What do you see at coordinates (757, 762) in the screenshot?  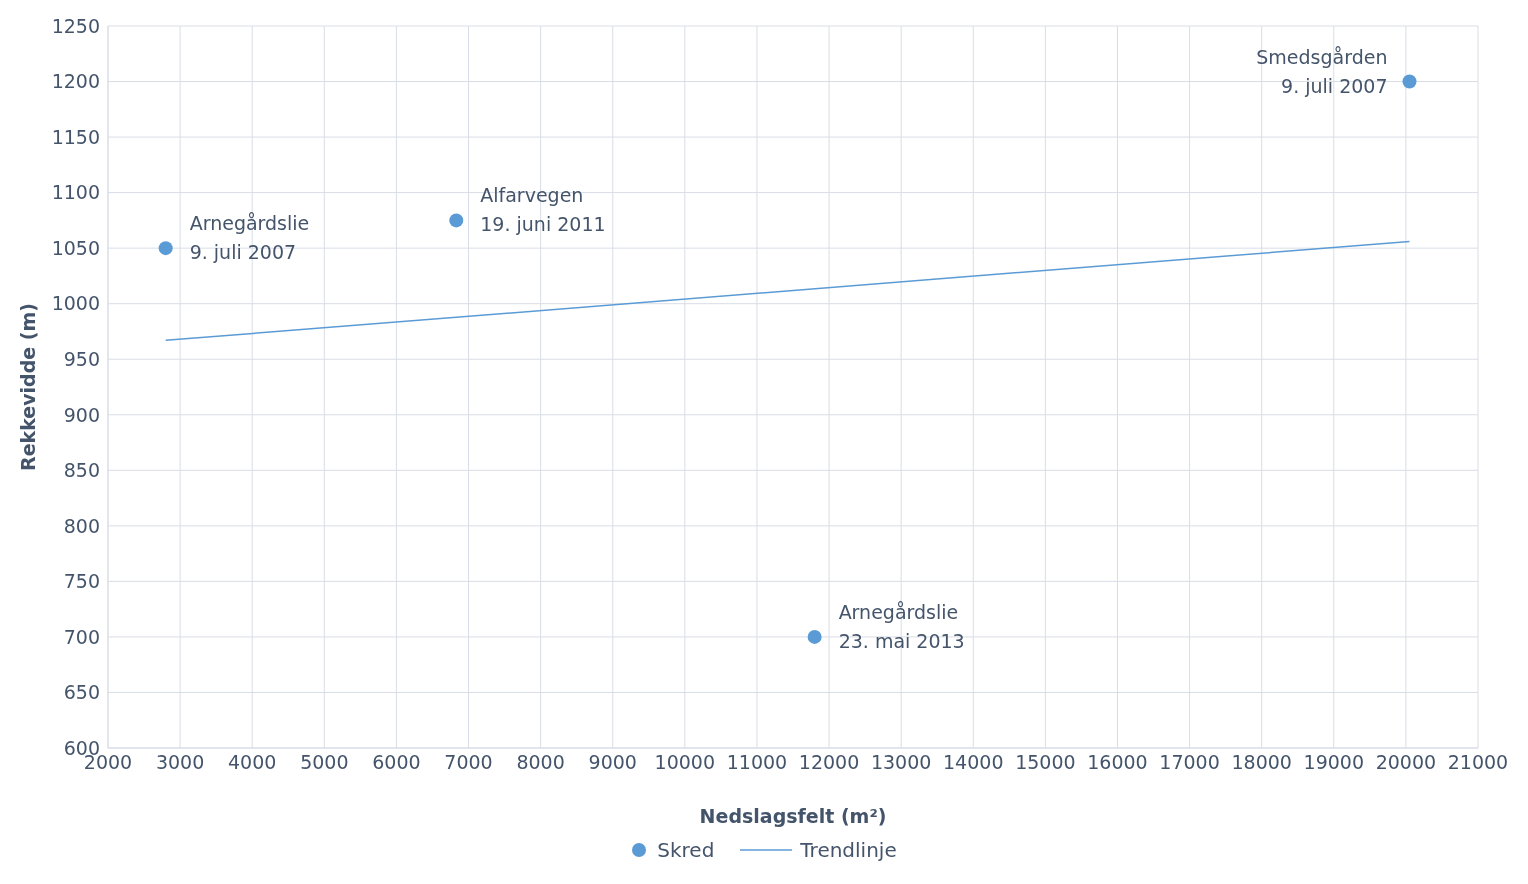 I see `x-tick-label: 11000` at bounding box center [757, 762].